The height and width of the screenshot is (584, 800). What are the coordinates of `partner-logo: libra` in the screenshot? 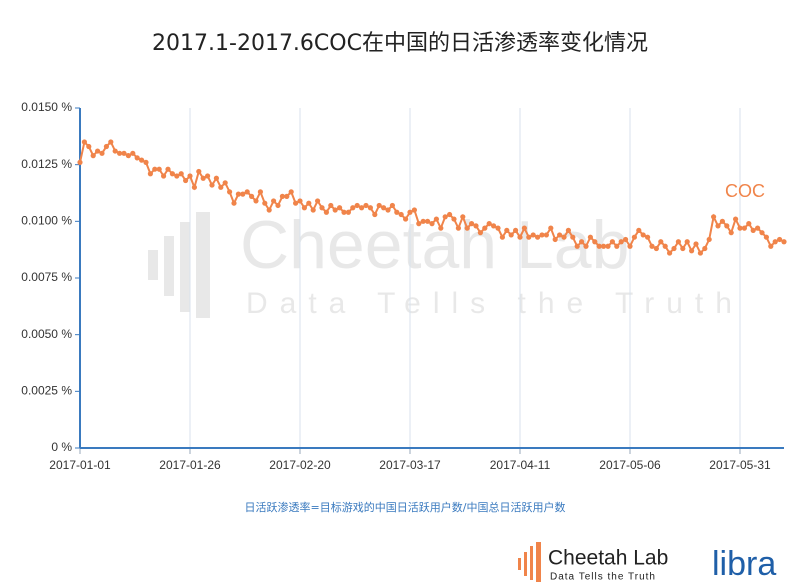 It's located at (744, 564).